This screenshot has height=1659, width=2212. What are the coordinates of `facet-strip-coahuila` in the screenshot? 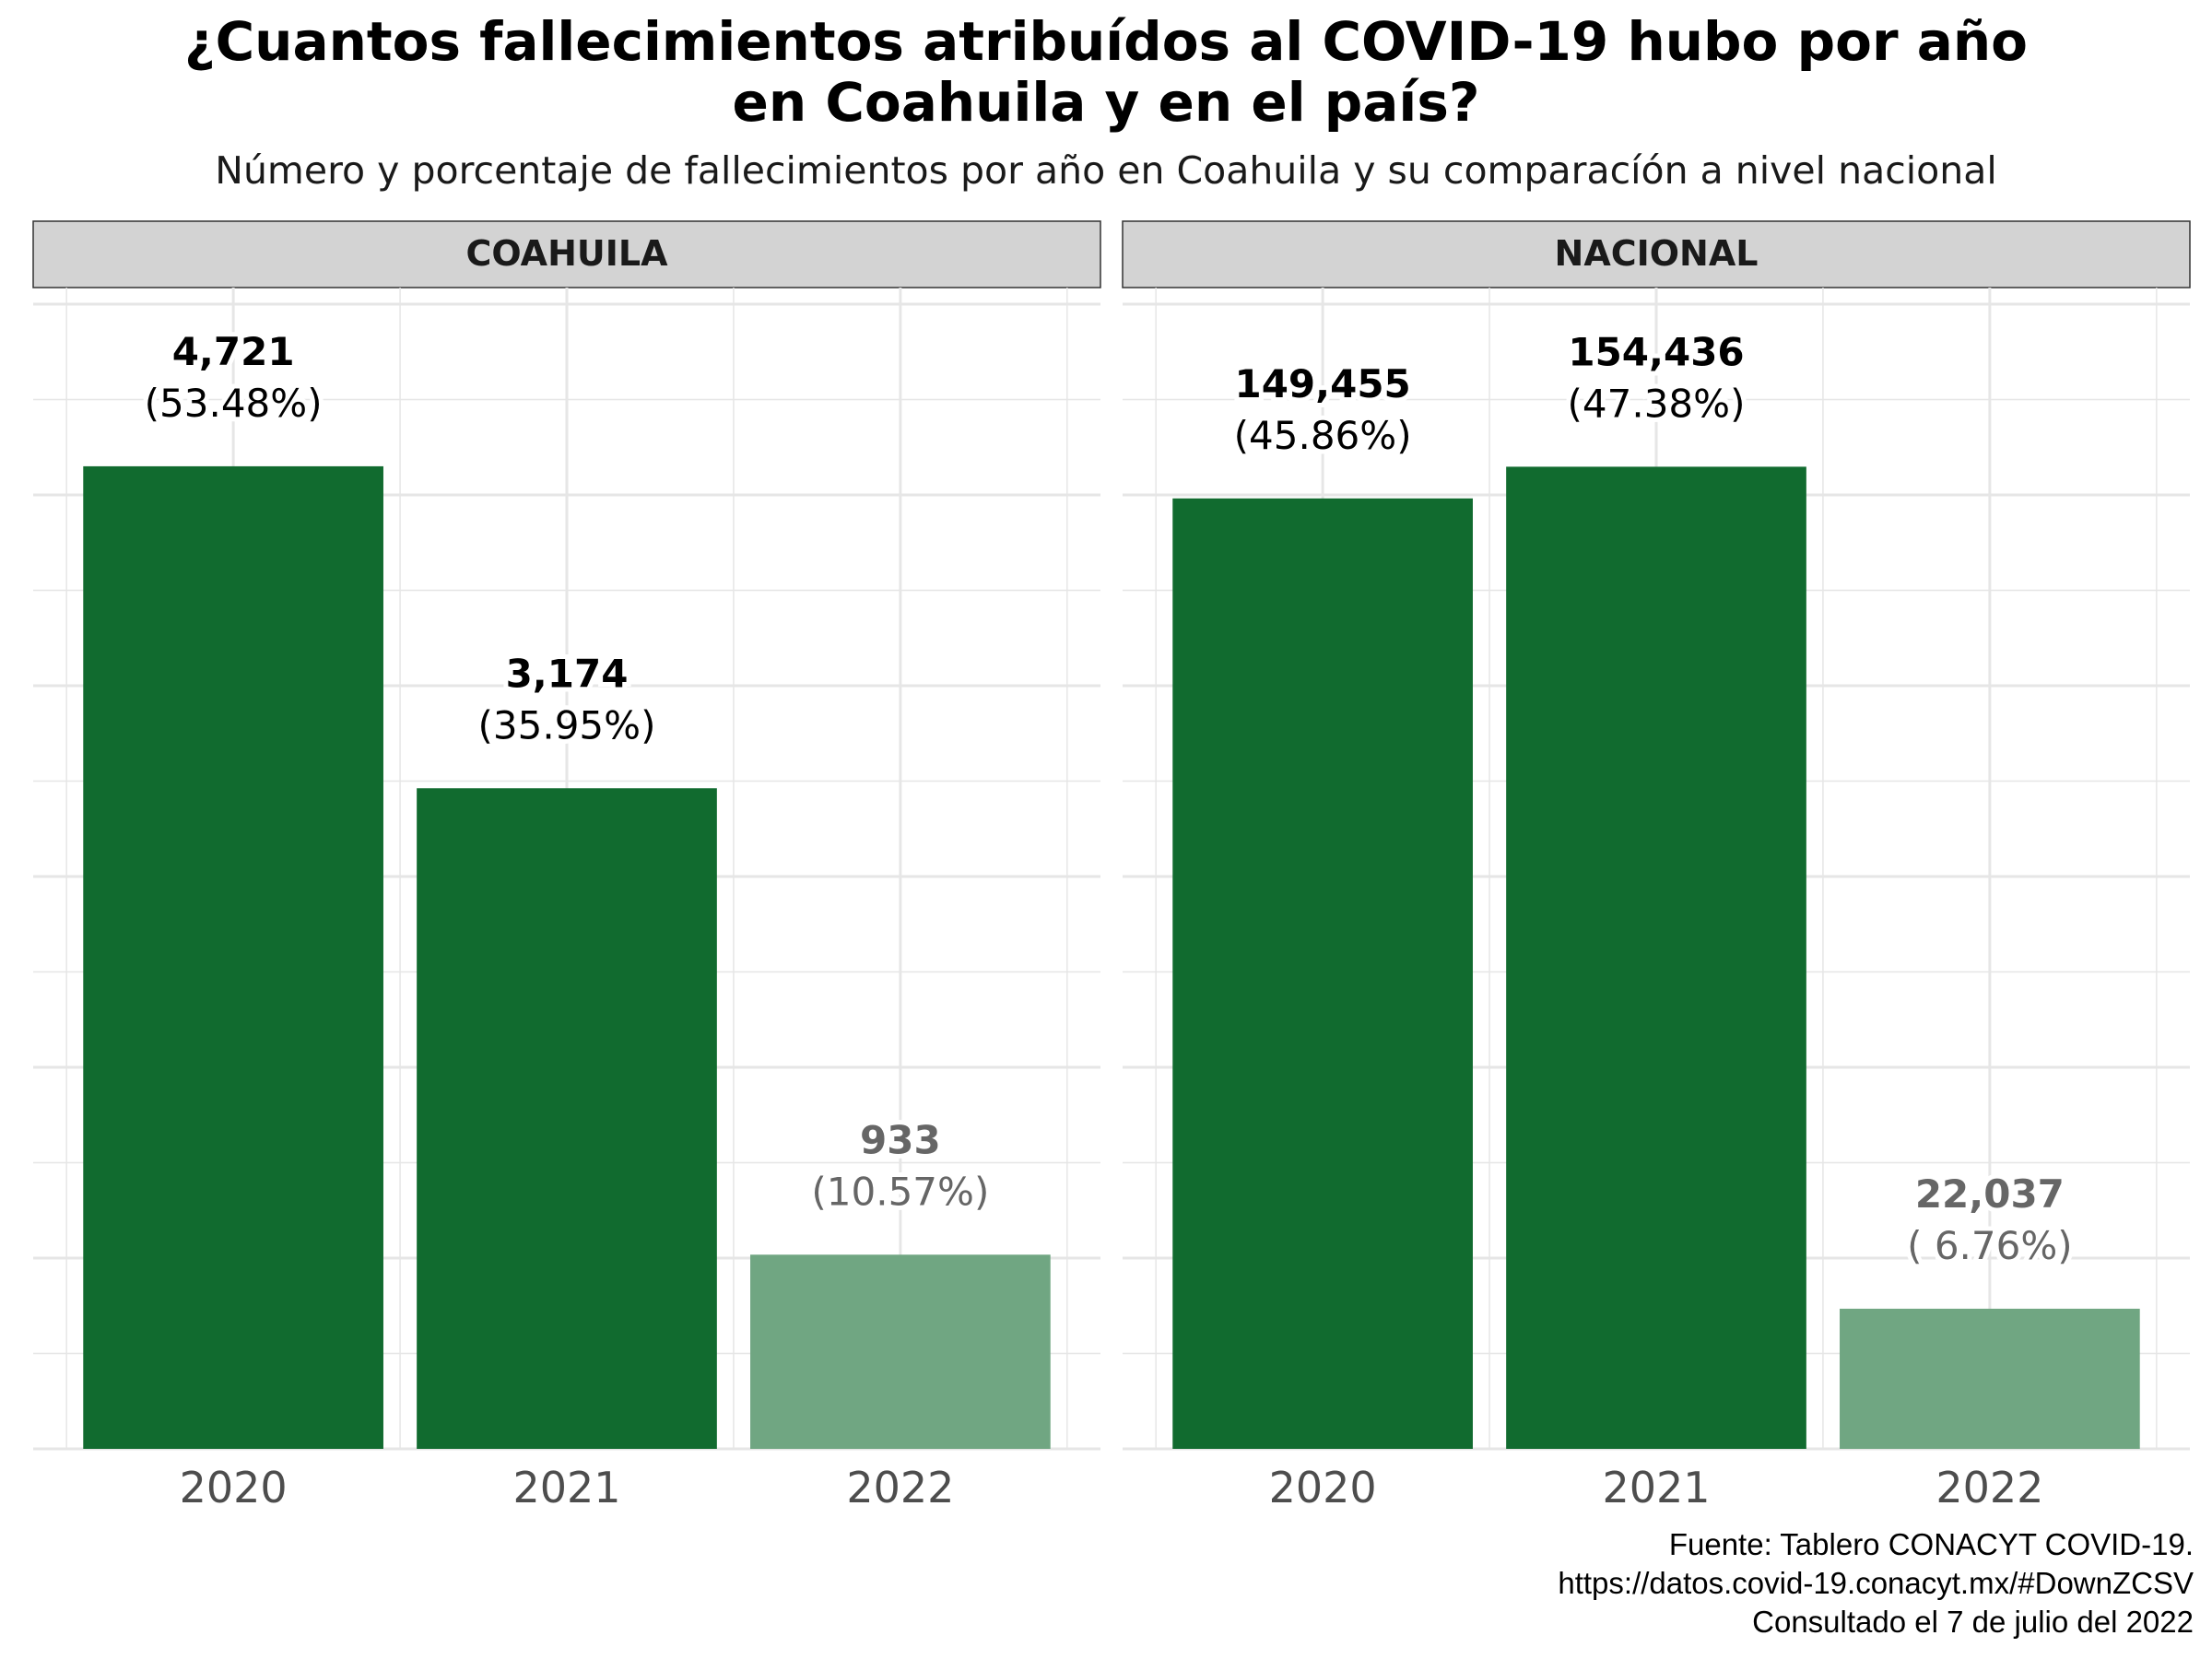 It's located at (566, 254).